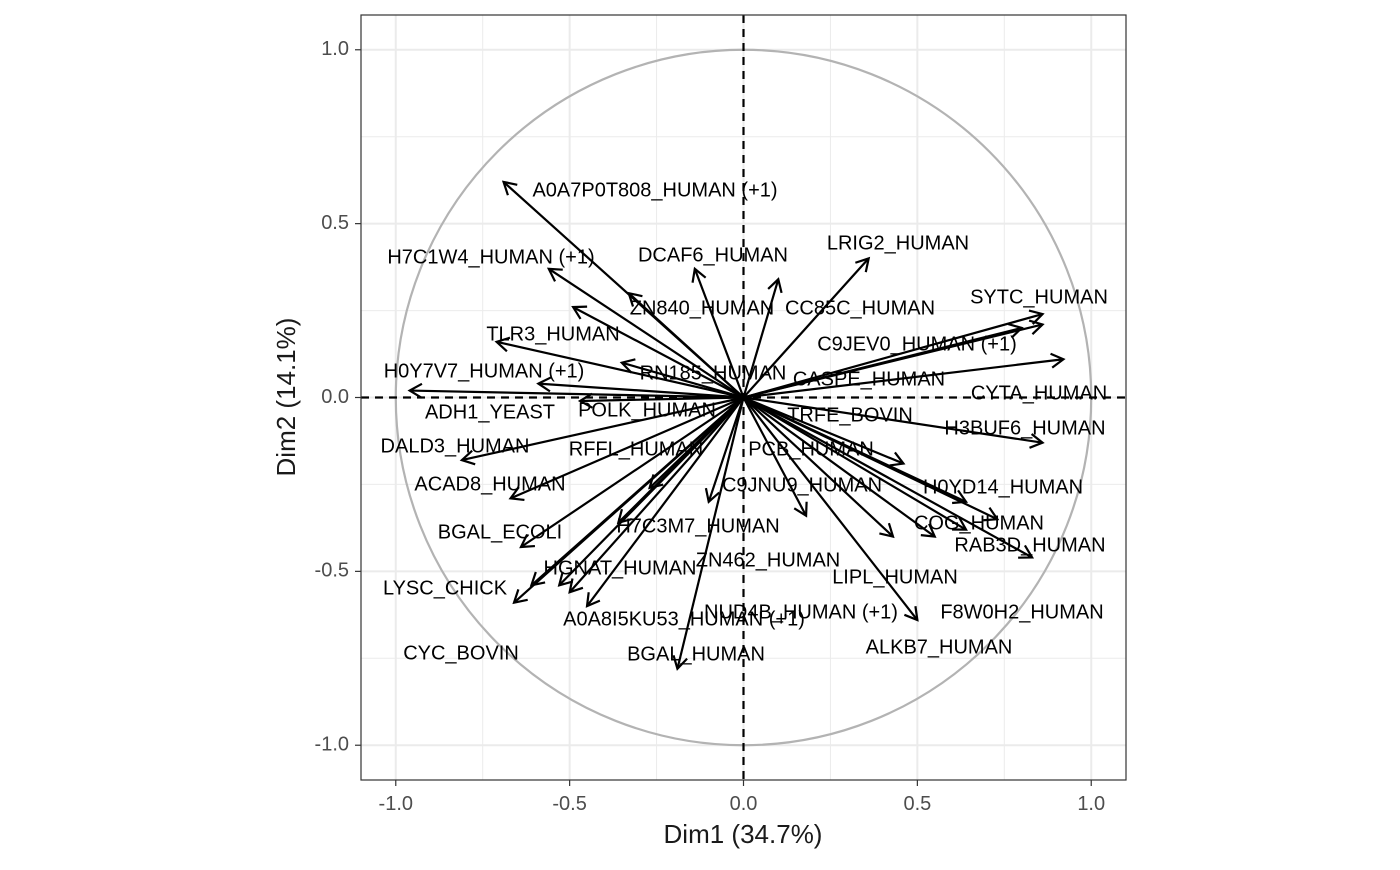 The width and height of the screenshot is (1400, 870). What do you see at coordinates (569, 804) in the screenshot?
I see `x-tick-label: -0.5` at bounding box center [569, 804].